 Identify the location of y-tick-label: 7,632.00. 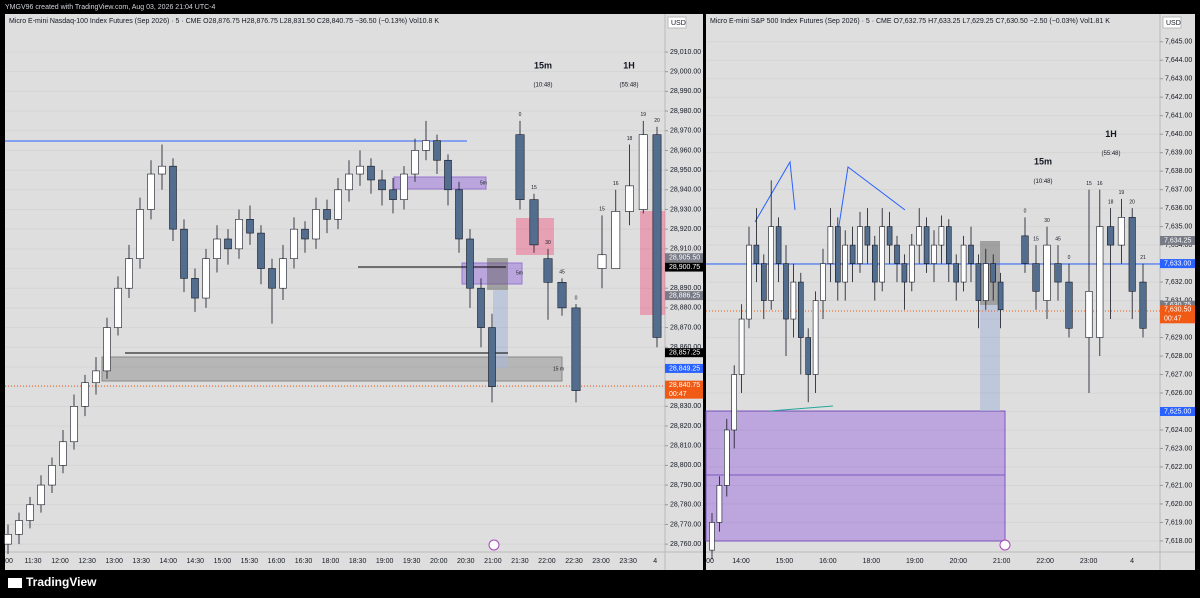
(1178, 282).